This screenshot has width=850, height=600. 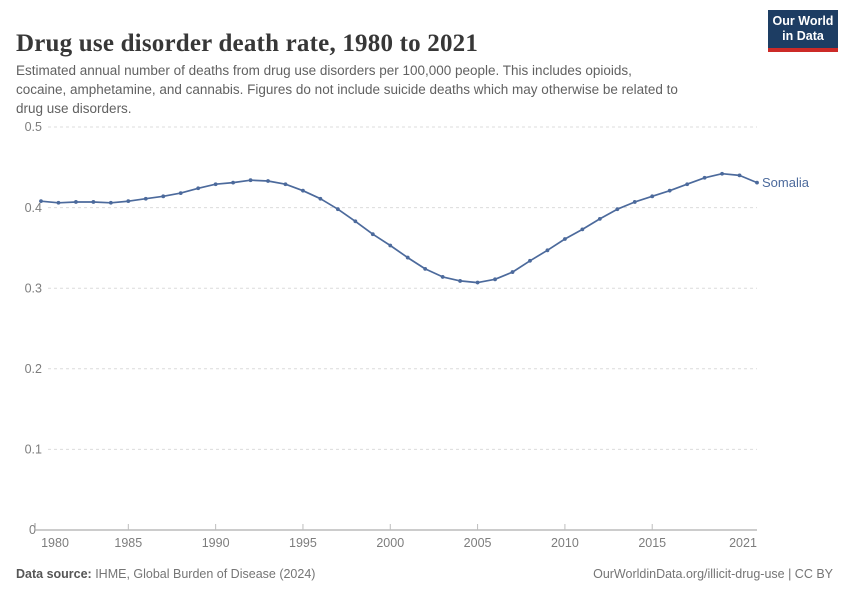 I want to click on owid-logo-line1: Our World, so click(x=803, y=21).